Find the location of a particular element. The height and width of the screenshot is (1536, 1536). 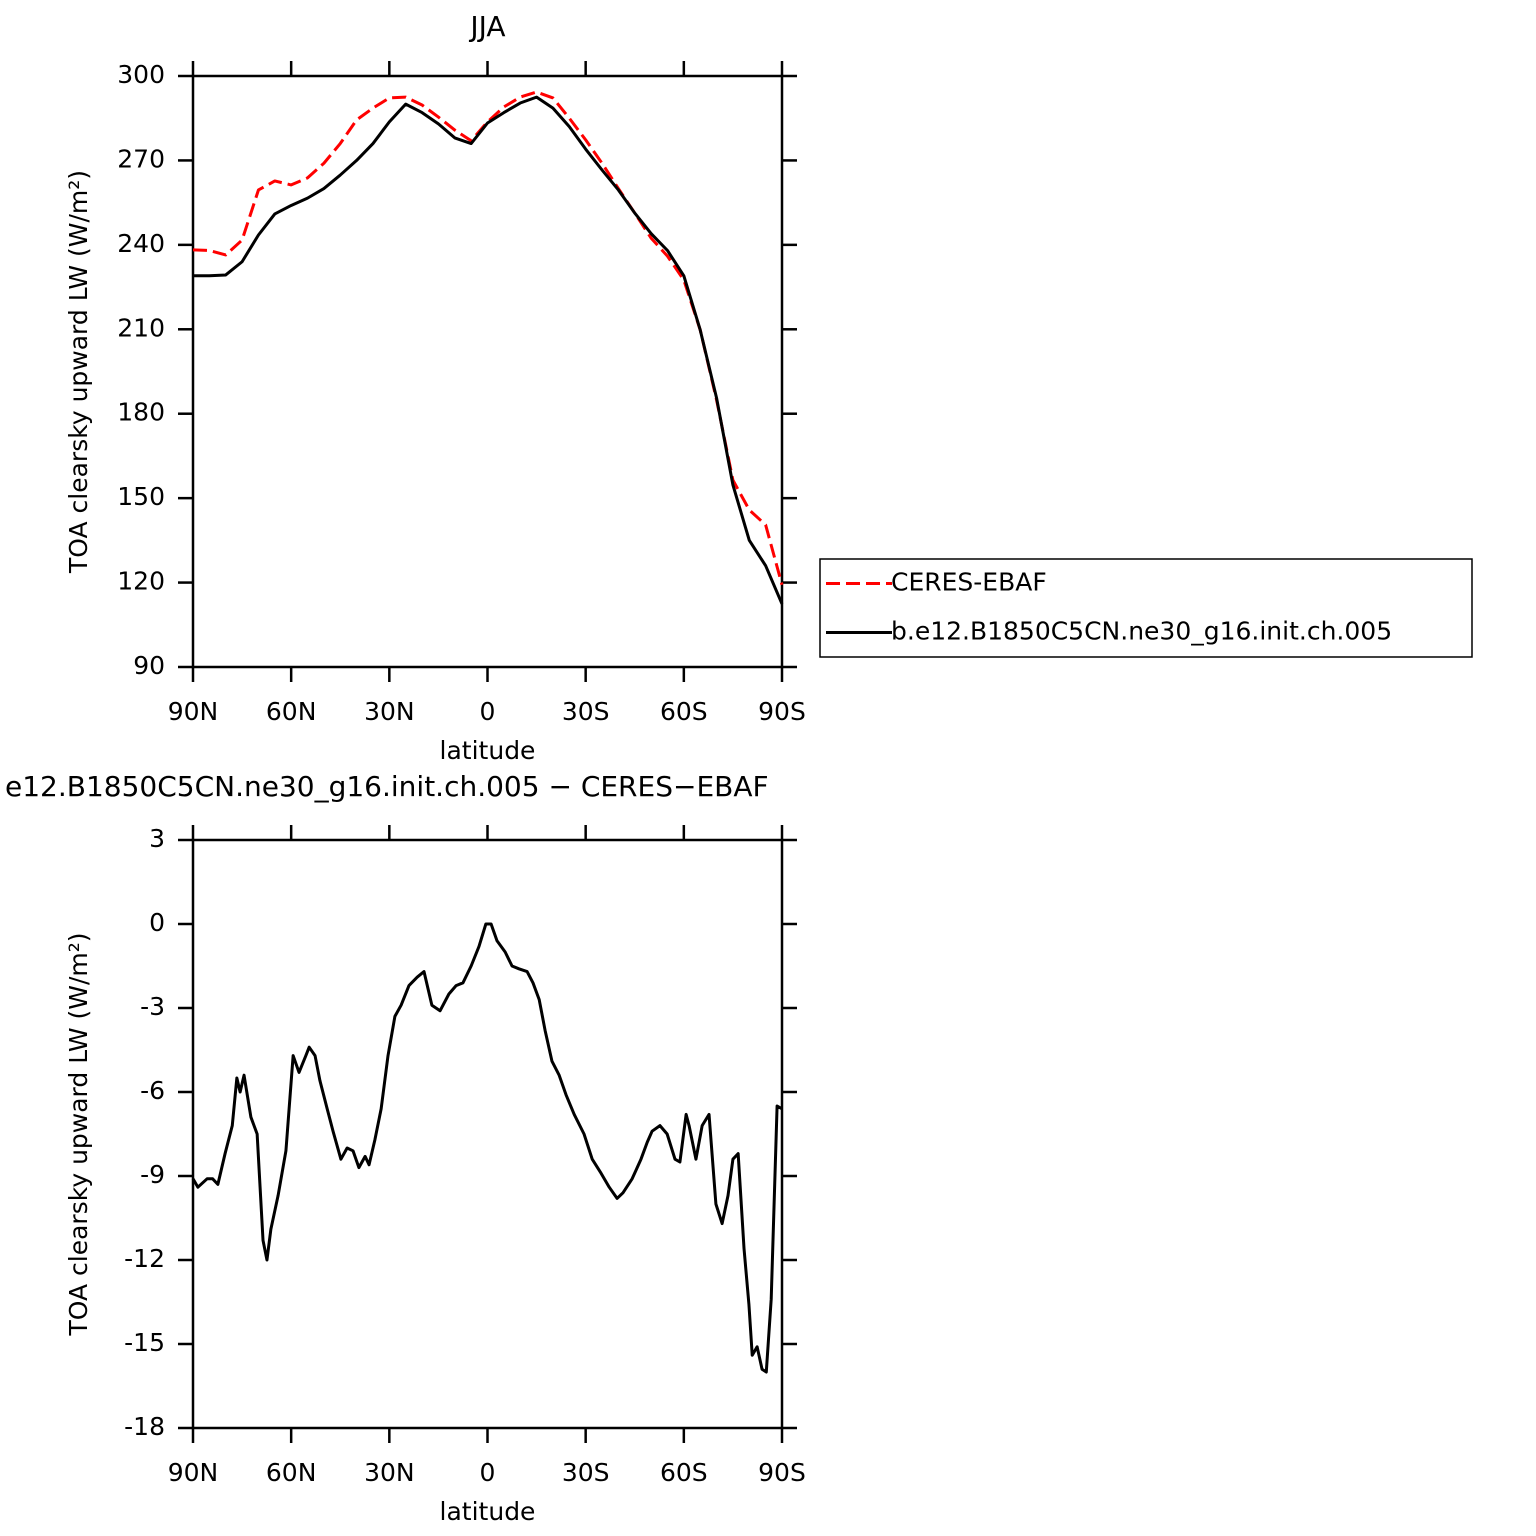

chart-title: JJA is located at coordinates (486, 26).